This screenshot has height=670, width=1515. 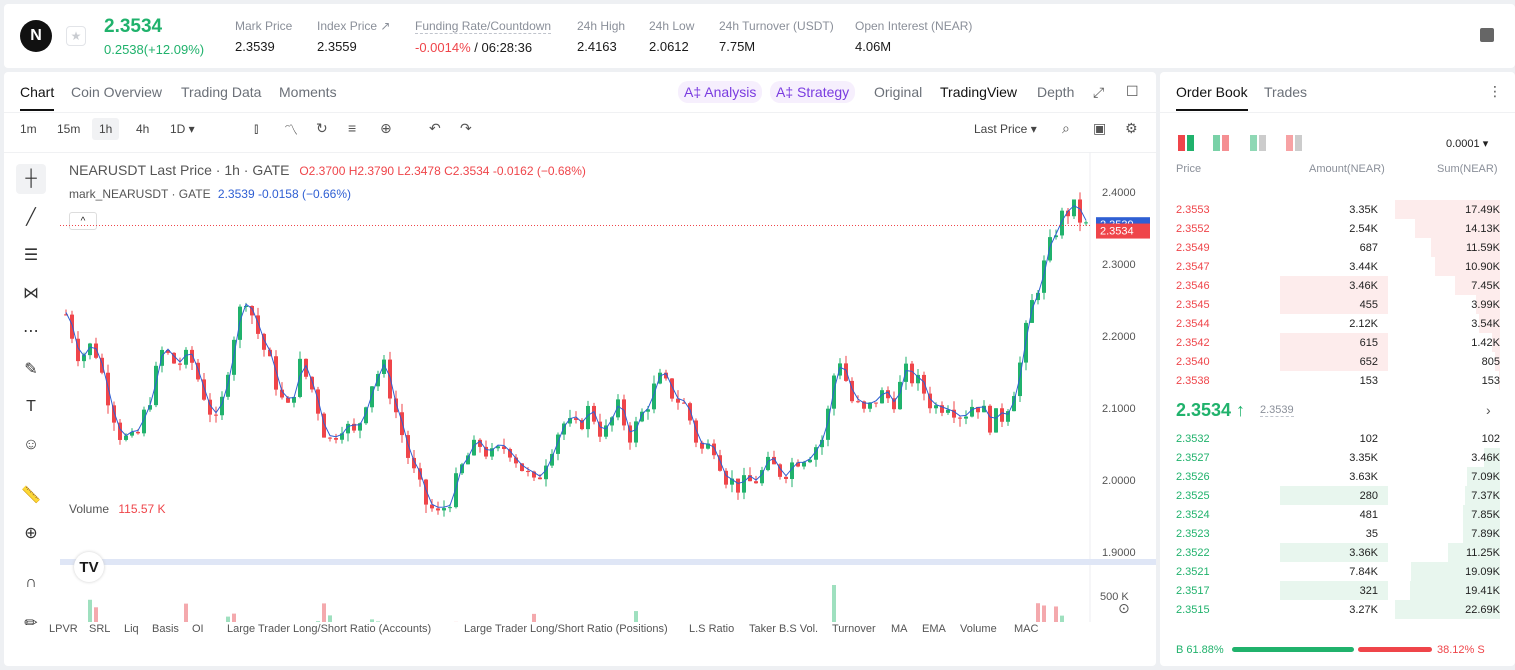 I want to click on view-asks-icon, so click(x=1294, y=143).